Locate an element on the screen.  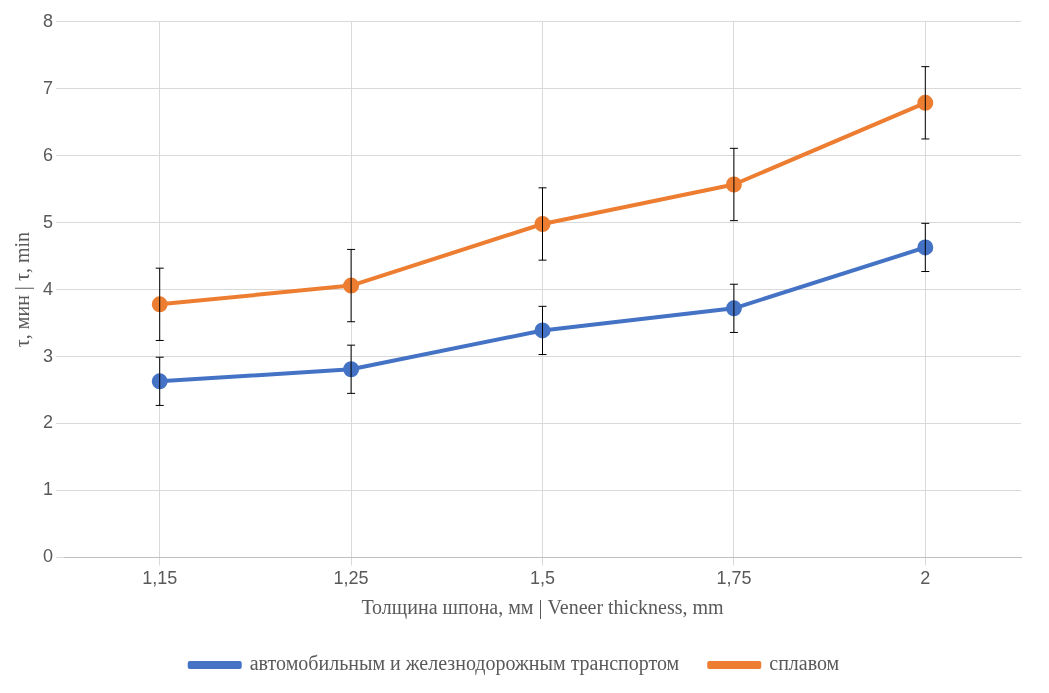
x-tick-label: 1,25 is located at coordinates (351, 578).